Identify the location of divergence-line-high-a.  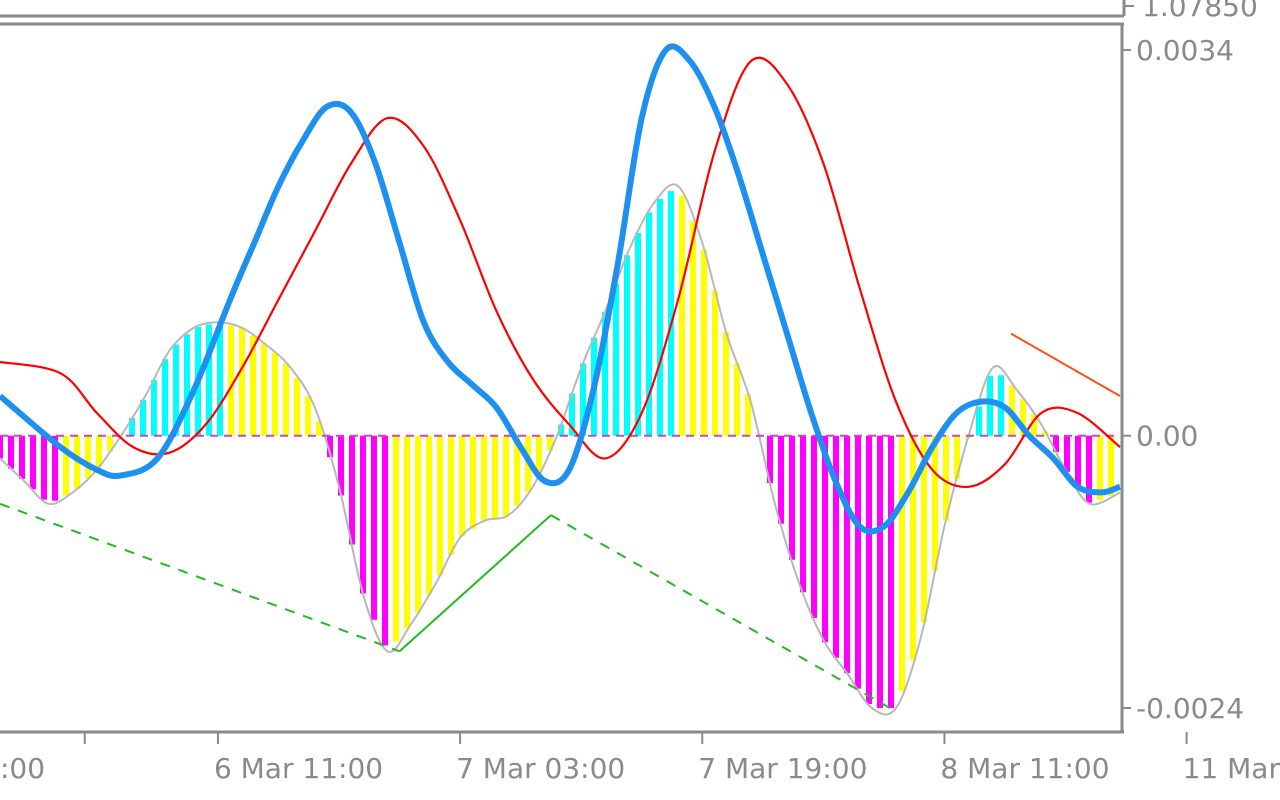
(1065, 364).